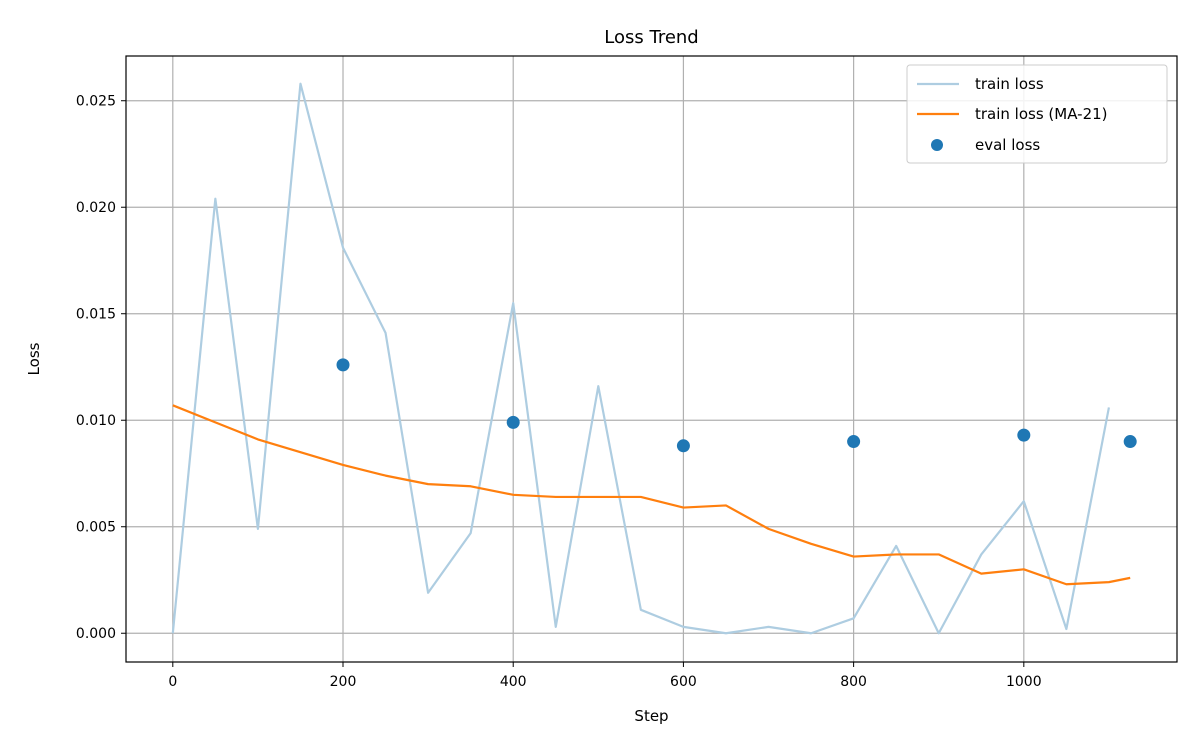  I want to click on x-axis-label: Step, so click(651, 716).